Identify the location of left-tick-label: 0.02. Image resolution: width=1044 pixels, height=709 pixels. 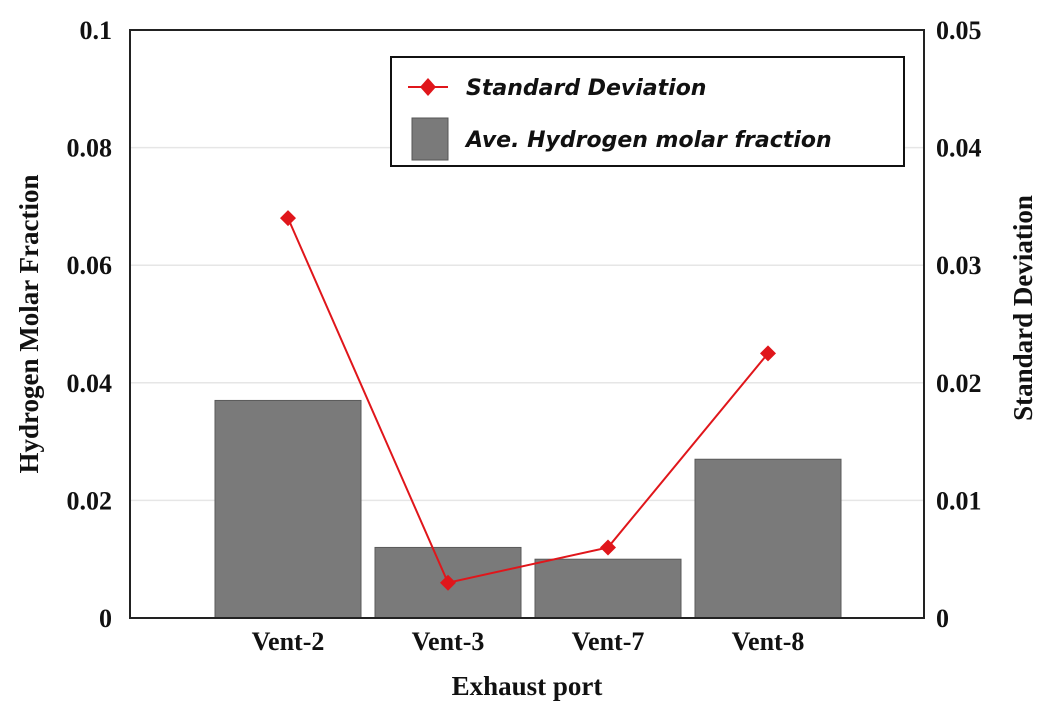
(90, 500).